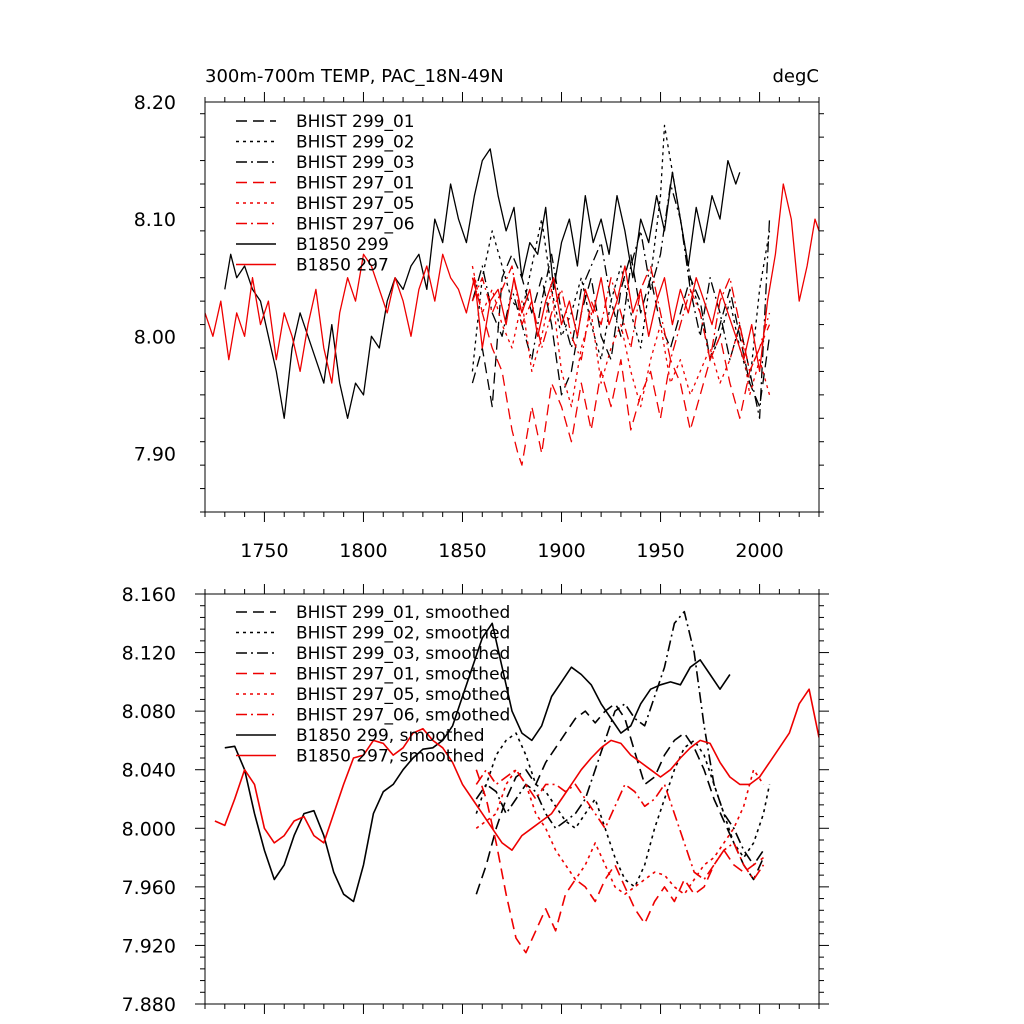  I want to click on series-line-bhist-299-01-smoothed, so click(620, 798).